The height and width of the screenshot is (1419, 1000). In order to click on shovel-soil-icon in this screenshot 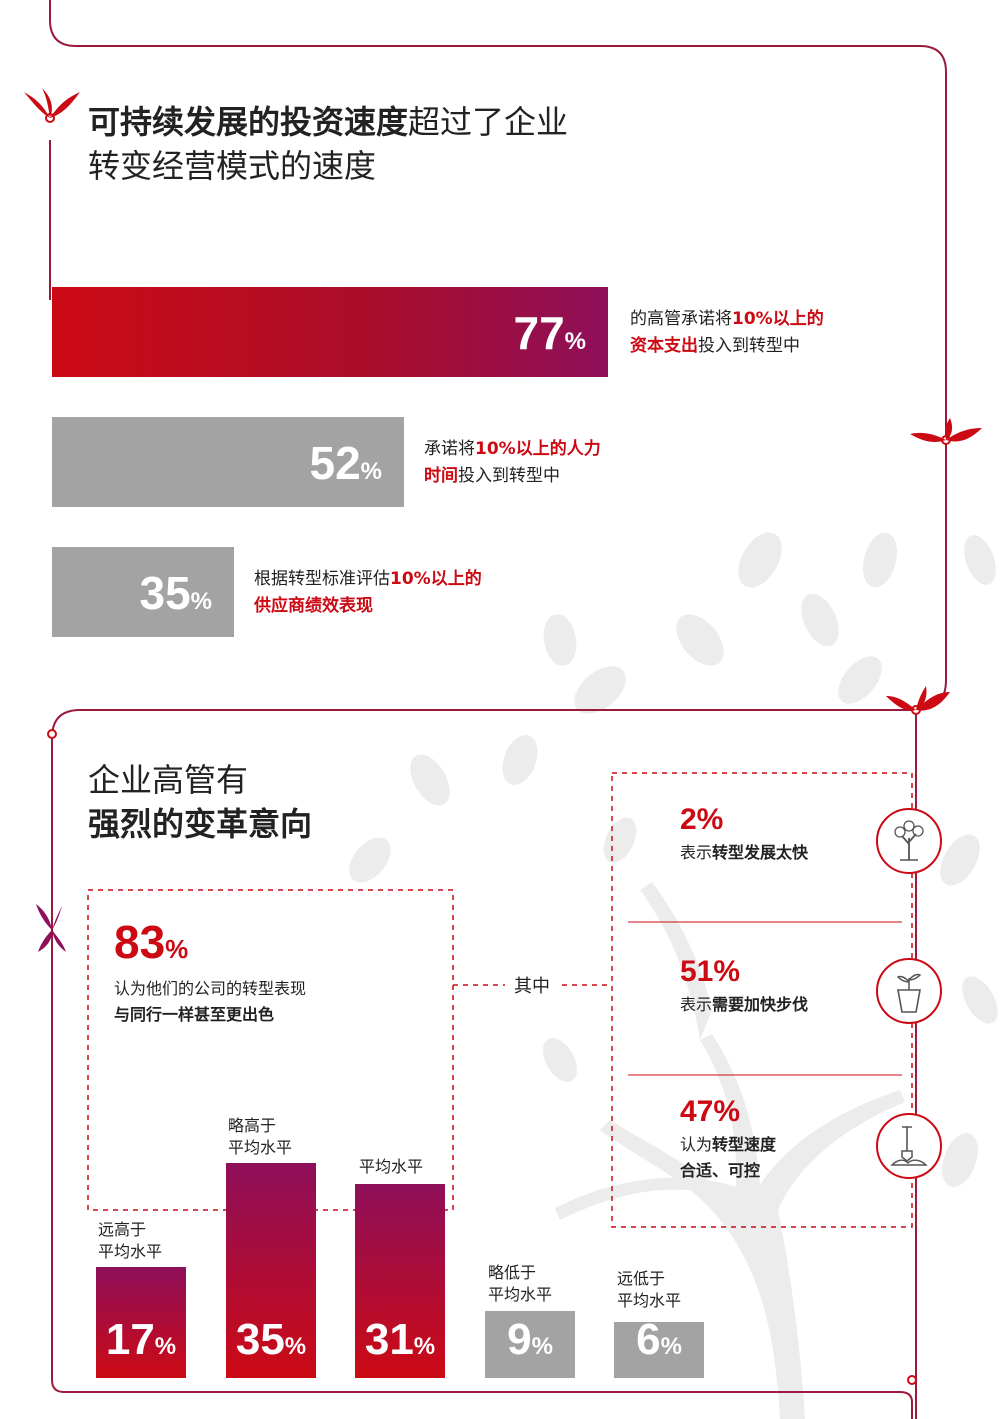, I will do `click(909, 1146)`.